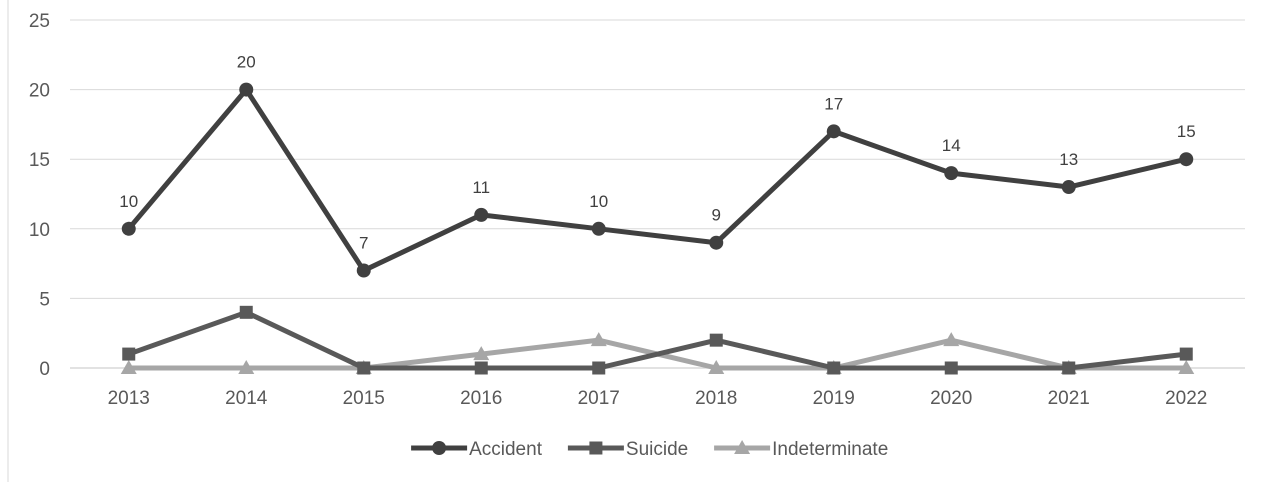  Describe the element at coordinates (1186, 398) in the screenshot. I see `x-tick-label: 2022` at that location.